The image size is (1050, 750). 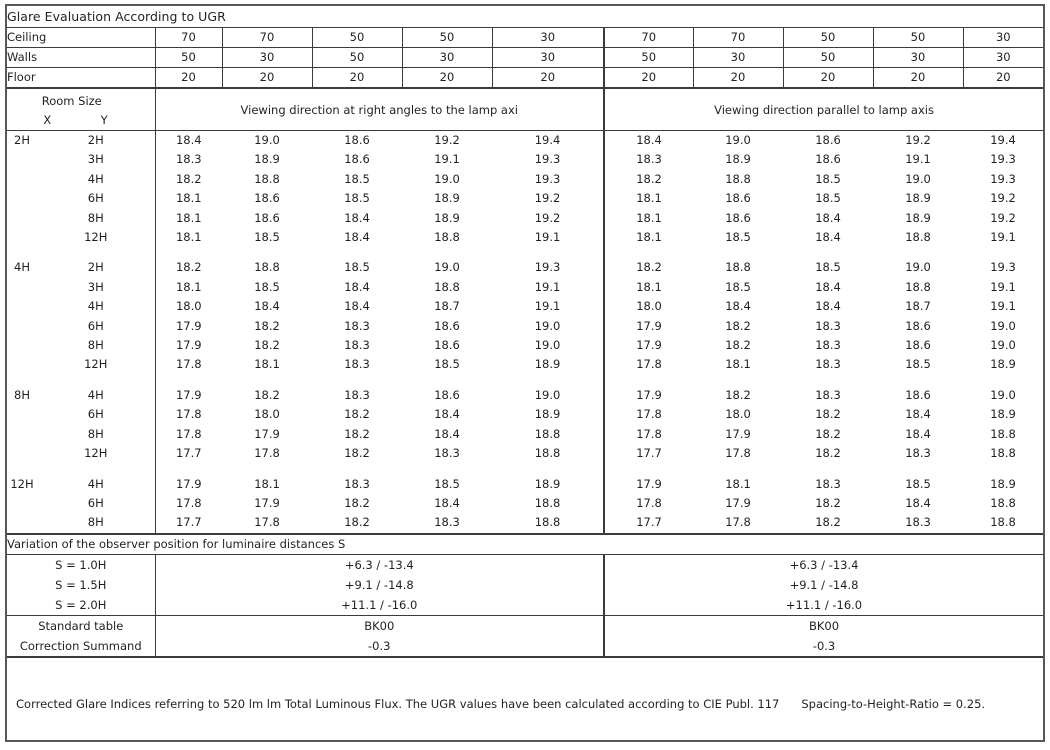 What do you see at coordinates (525, 37) in the screenshot?
I see `reflectance-row: Ceiling 70 70 50 50 30 70 70 50 50 30` at bounding box center [525, 37].